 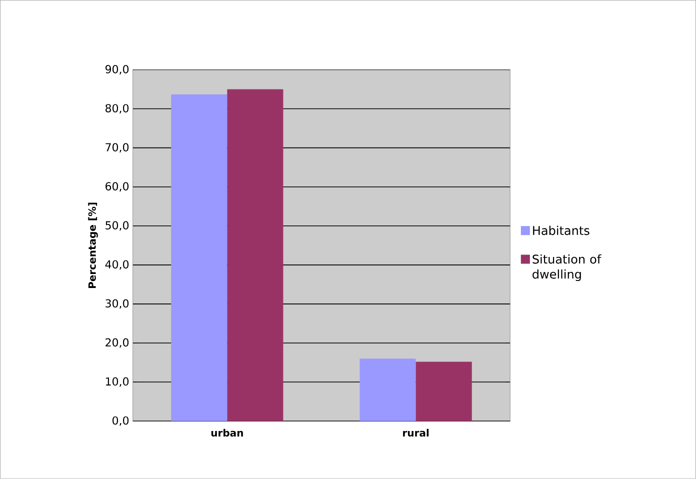 What do you see at coordinates (567, 268) in the screenshot?
I see `legend-label: Situation of dwelling` at bounding box center [567, 268].